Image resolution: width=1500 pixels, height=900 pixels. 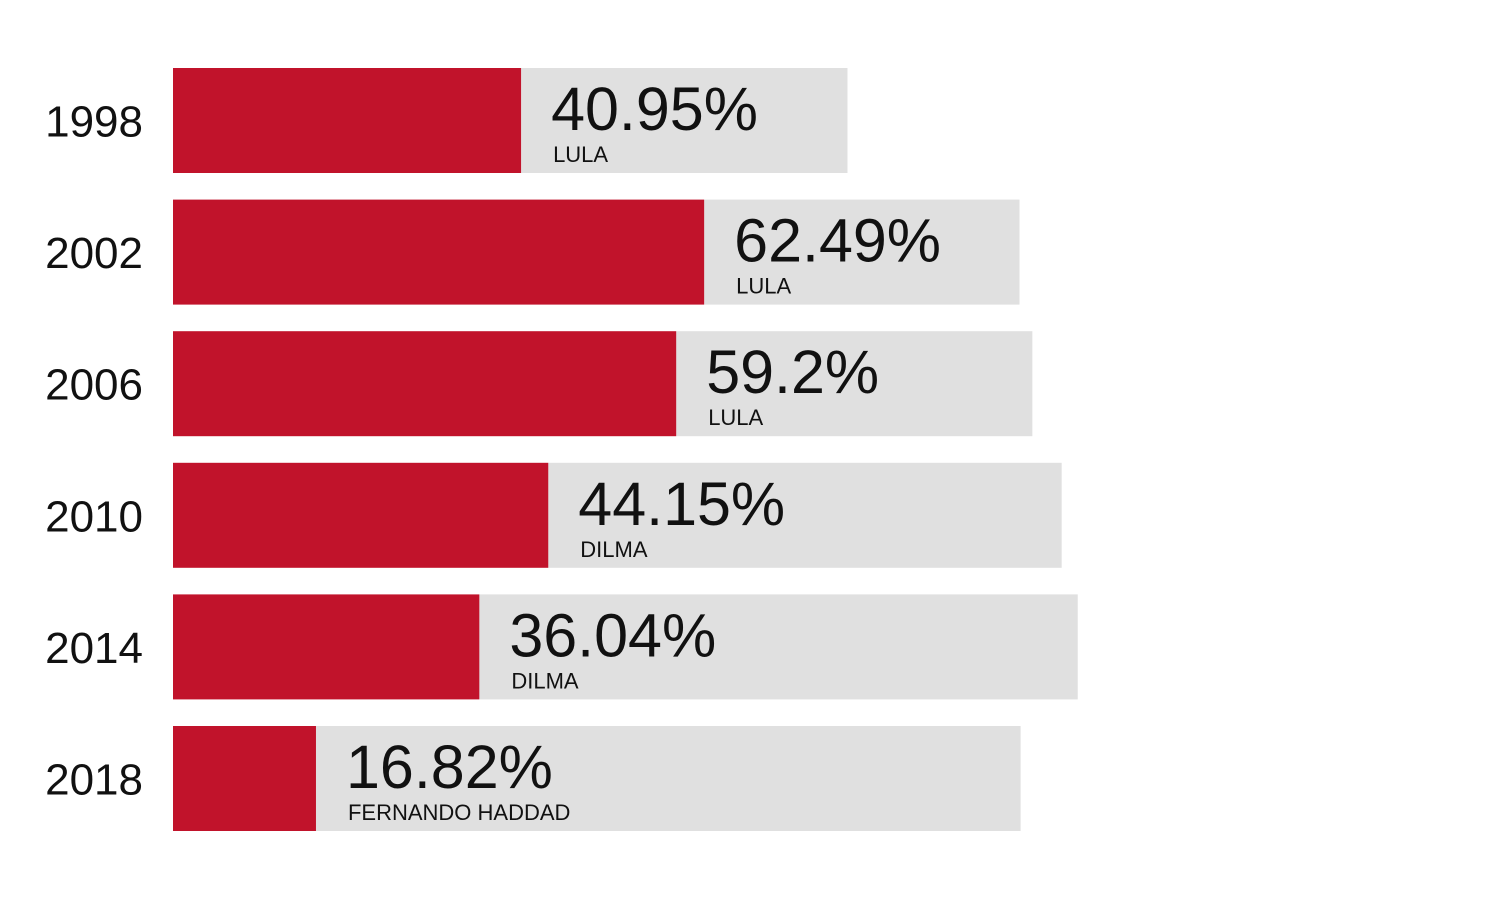 I want to click on candidate-label: FERNANDO HADDAD, so click(x=459, y=812).